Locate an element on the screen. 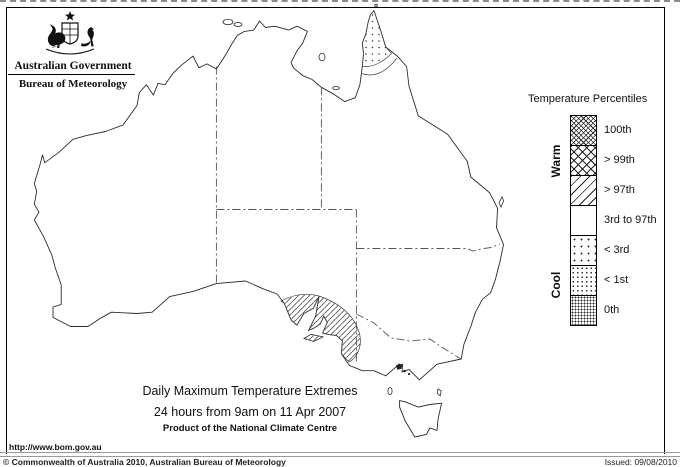 The width and height of the screenshot is (680, 467). top-dashed-line is located at coordinates (340, 1).